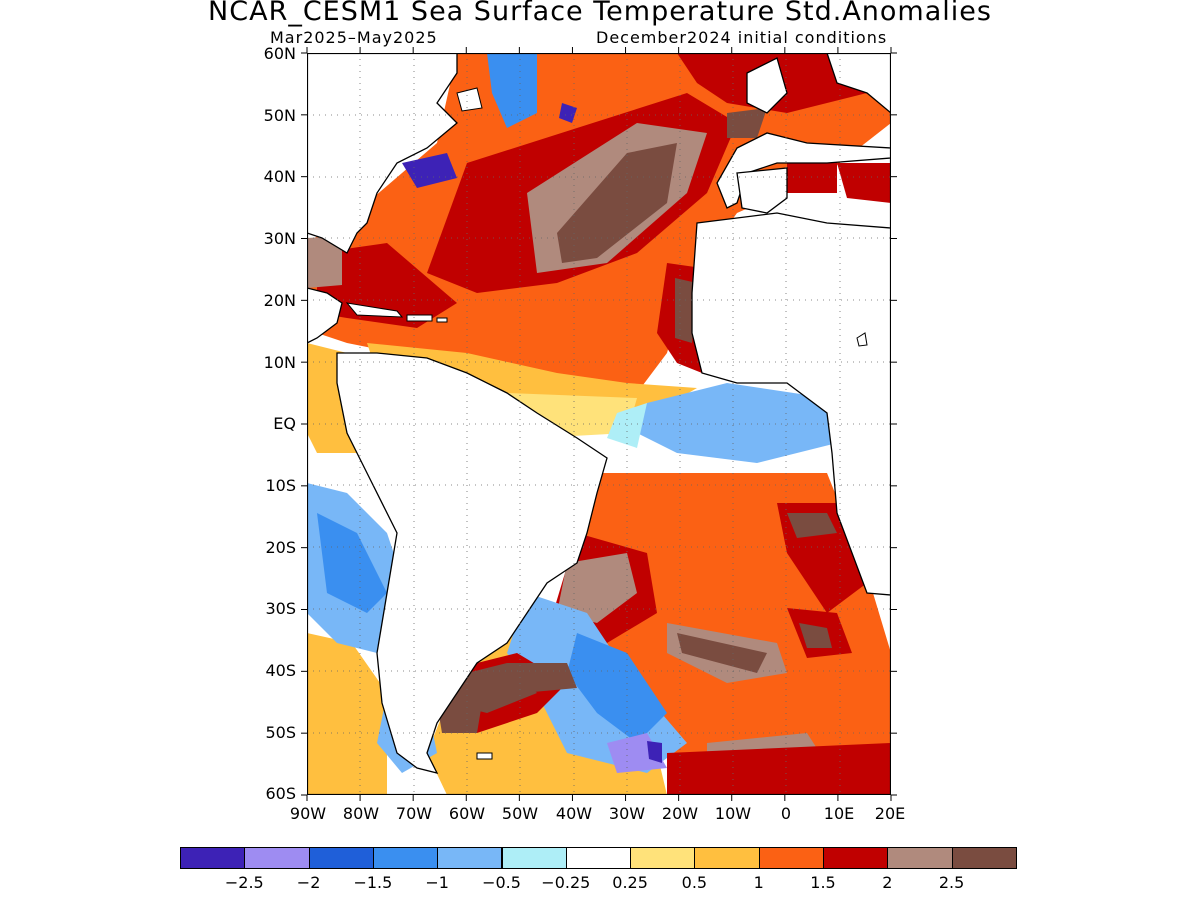 Image resolution: width=1200 pixels, height=900 pixels. Describe the element at coordinates (737, 423) in the screenshot. I see `patch-equatorial-cool` at that location.